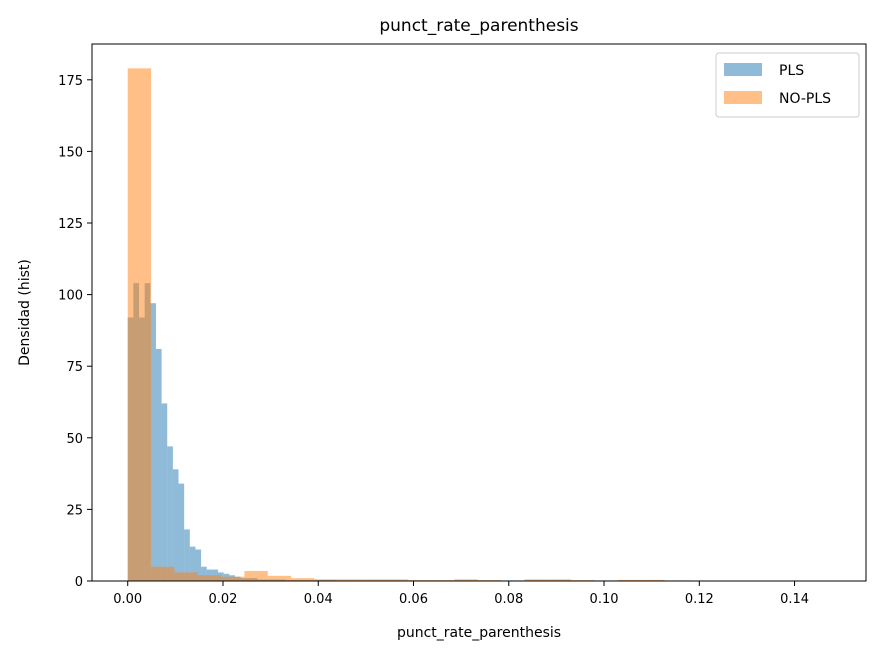  Describe the element at coordinates (791, 71) in the screenshot. I see `legend-label-pls: PLS` at that location.